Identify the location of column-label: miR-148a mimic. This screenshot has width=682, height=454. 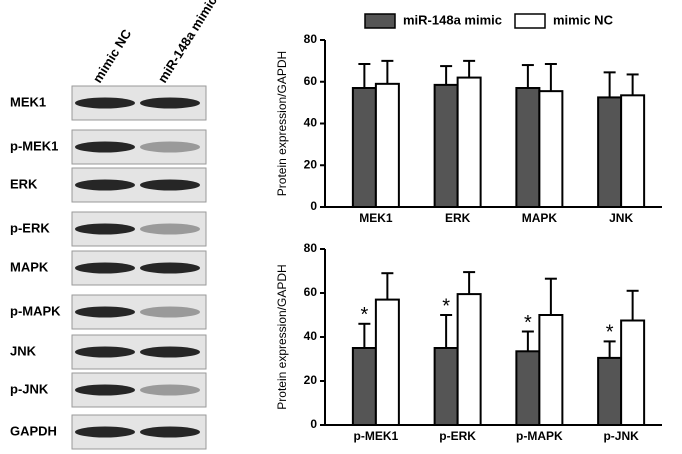
(187, 42).